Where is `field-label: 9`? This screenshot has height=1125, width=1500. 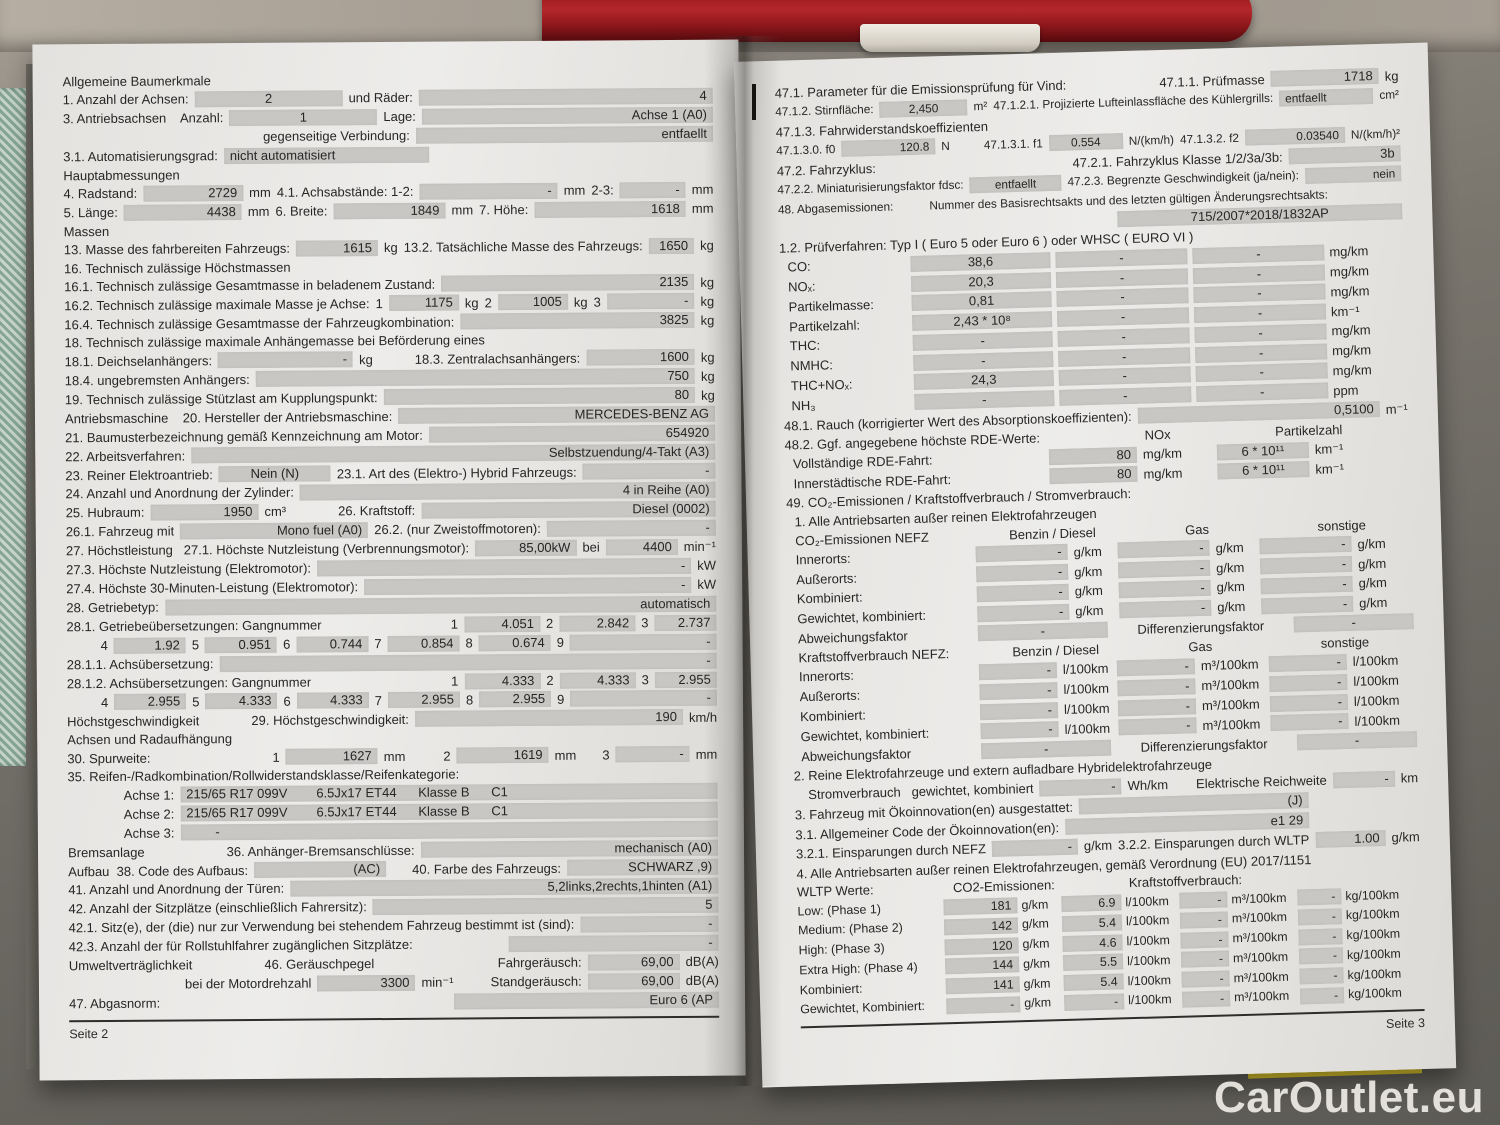
field-label: 9 is located at coordinates (561, 699).